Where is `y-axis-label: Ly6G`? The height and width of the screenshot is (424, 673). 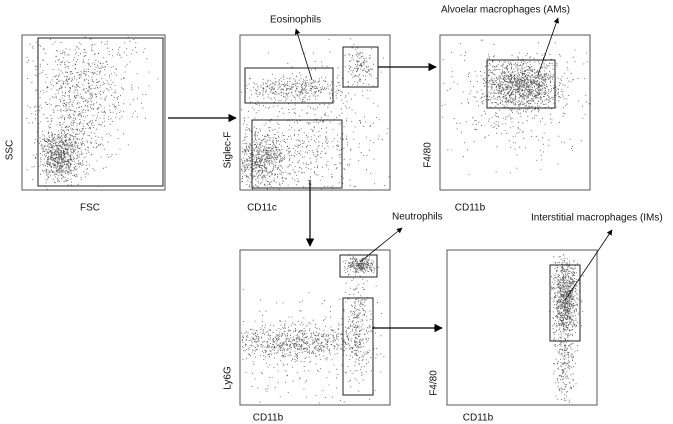 y-axis-label: Ly6G is located at coordinates (228, 378).